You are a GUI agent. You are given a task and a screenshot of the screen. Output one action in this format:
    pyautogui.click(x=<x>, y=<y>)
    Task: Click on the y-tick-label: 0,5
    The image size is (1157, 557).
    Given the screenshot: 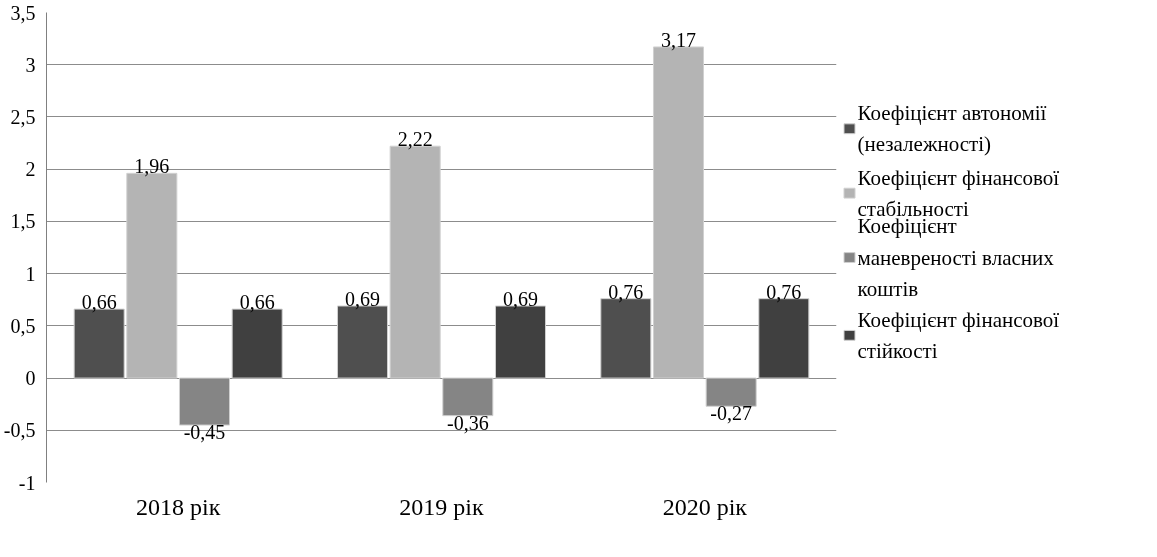 What is the action you would take?
    pyautogui.click(x=23, y=325)
    